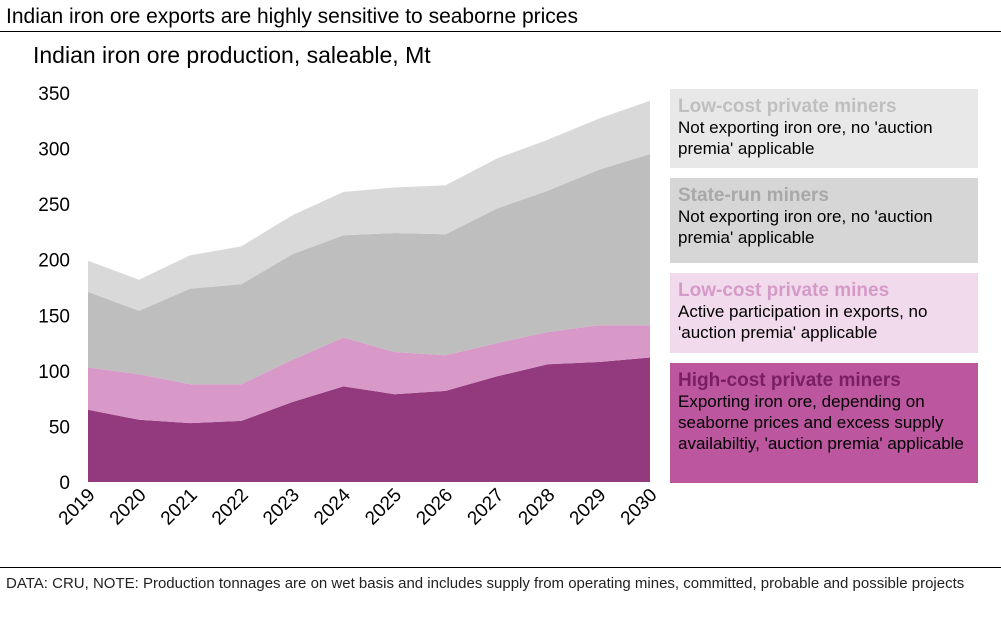 The width and height of the screenshot is (1001, 617). Describe the element at coordinates (500, 567) in the screenshot. I see `footer-divider` at that location.